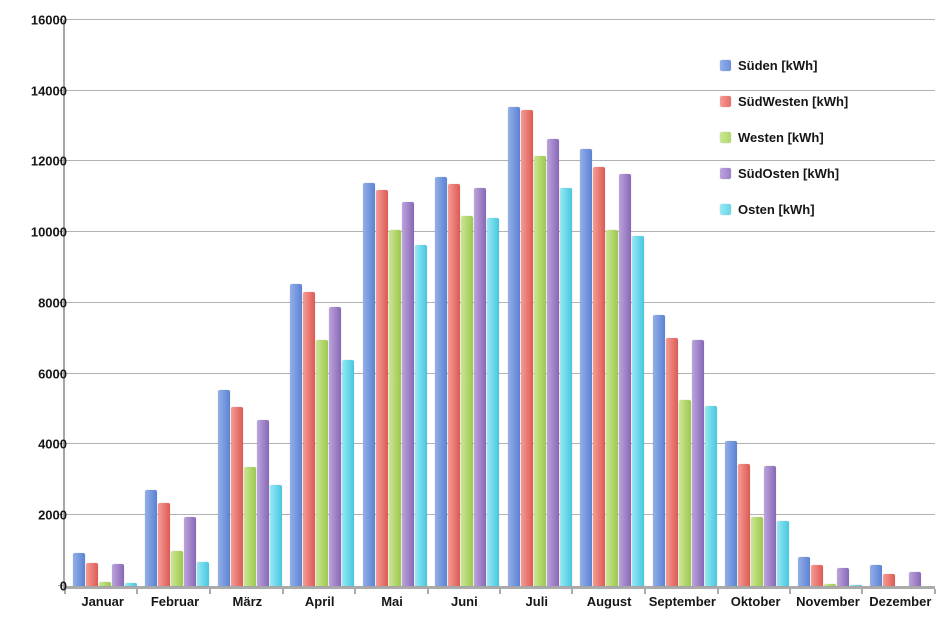  I want to click on bar-osten-oktober, so click(783, 553).